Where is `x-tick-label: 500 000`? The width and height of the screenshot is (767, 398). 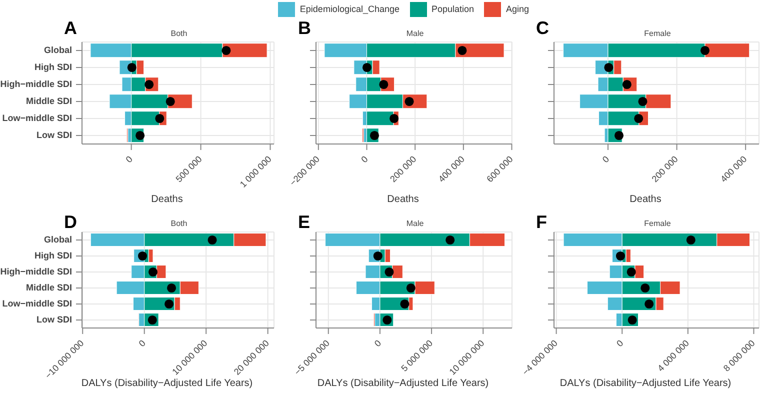 x-tick-label: 500 000 is located at coordinates (189, 169).